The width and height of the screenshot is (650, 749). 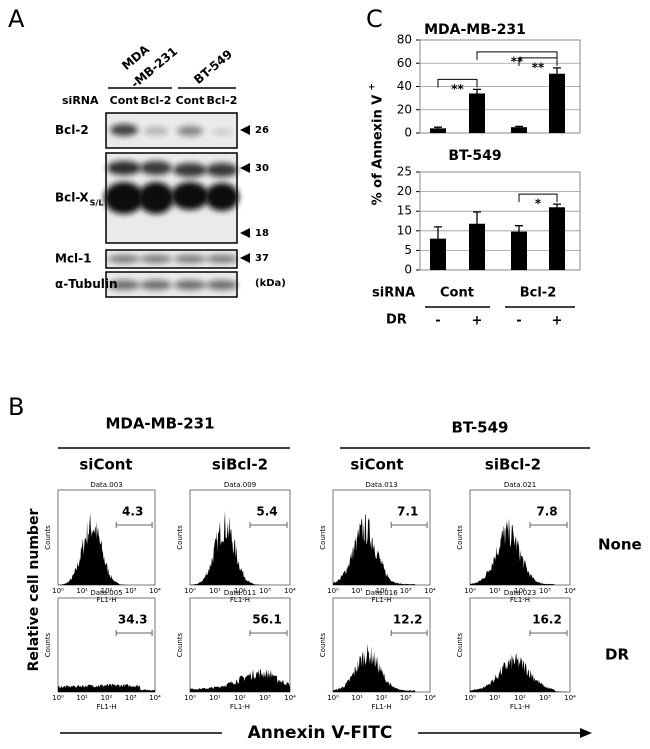 What do you see at coordinates (16, 407) in the screenshot?
I see `panel-label: B` at bounding box center [16, 407].